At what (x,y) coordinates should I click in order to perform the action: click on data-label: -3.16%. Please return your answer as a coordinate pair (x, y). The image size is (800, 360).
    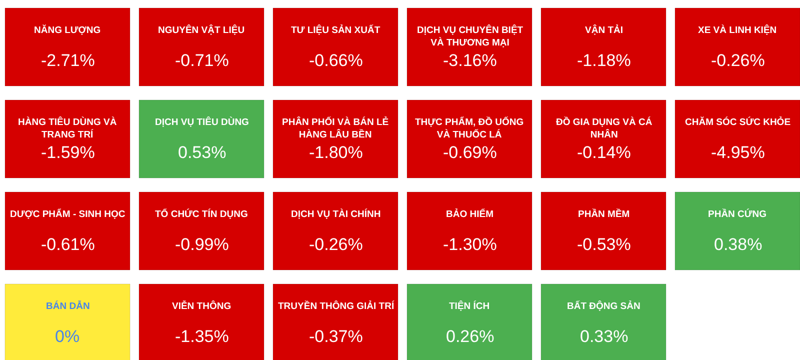
    Looking at the image, I should click on (470, 60).